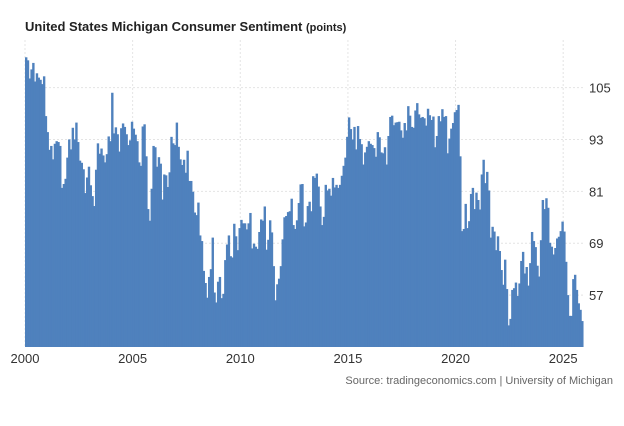 This screenshot has width=624, height=426. Describe the element at coordinates (326, 28) in the screenshot. I see `subtitle: (points)` at that location.